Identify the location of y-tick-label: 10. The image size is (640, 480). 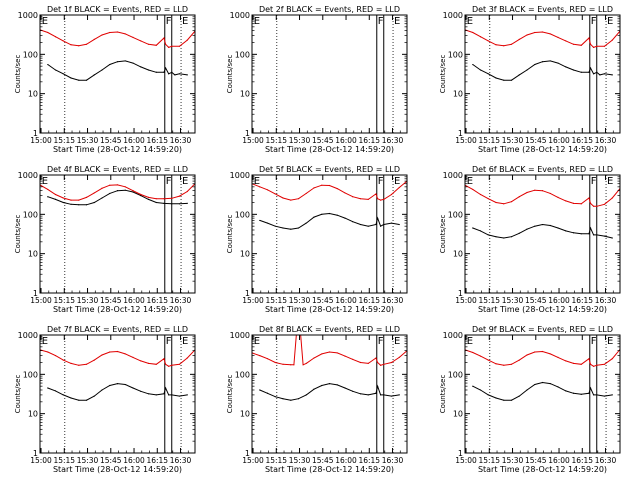
(245, 94).